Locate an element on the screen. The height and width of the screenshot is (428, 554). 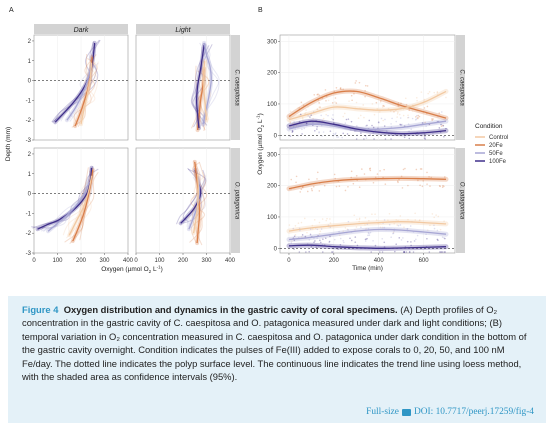
doi-link: DOI: 10.7717/peerj.17259/fig-4 is located at coordinates (473, 412).